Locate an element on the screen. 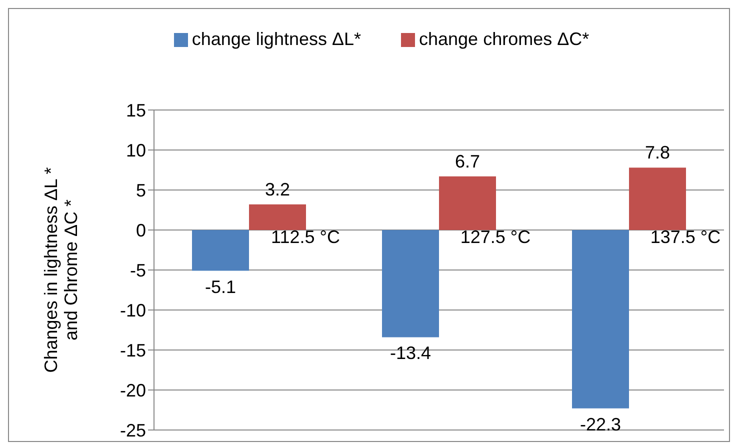  y-tick-label: 0 is located at coordinates (141, 230).